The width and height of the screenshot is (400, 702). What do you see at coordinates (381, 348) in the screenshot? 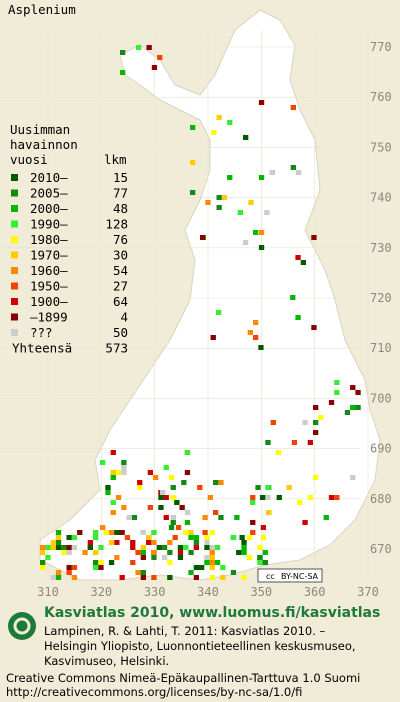
I see `northing-label: 710` at bounding box center [381, 348].